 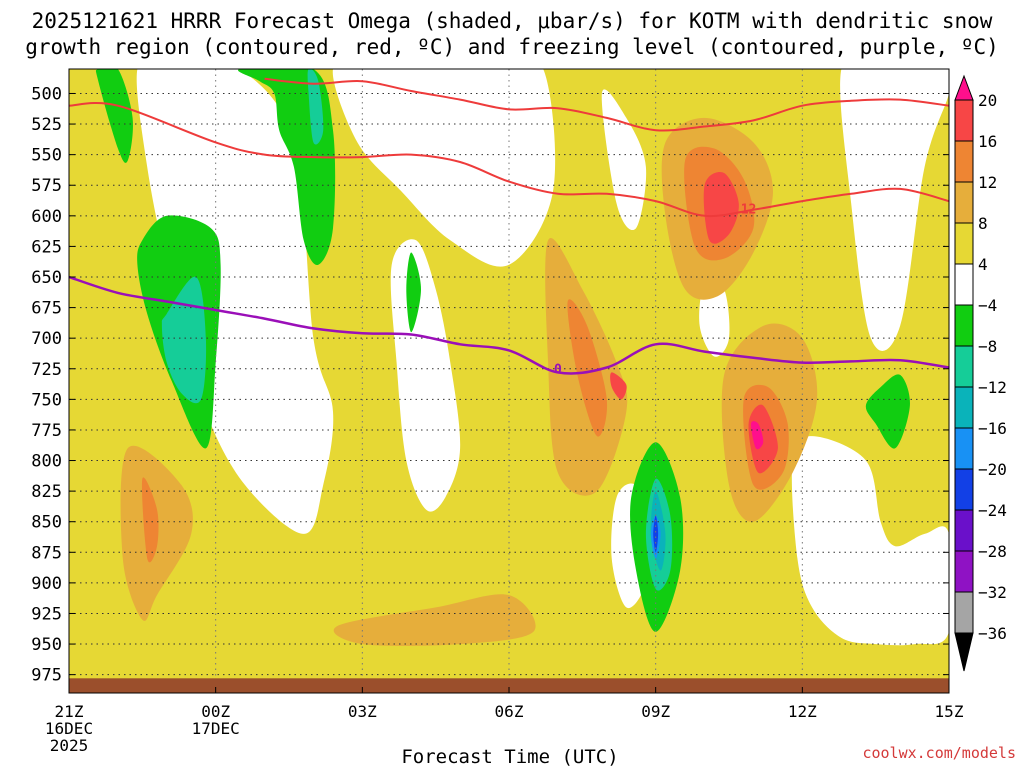 What do you see at coordinates (444, 168) in the screenshot?
I see `omega-neutral-upper-center-gap` at bounding box center [444, 168].